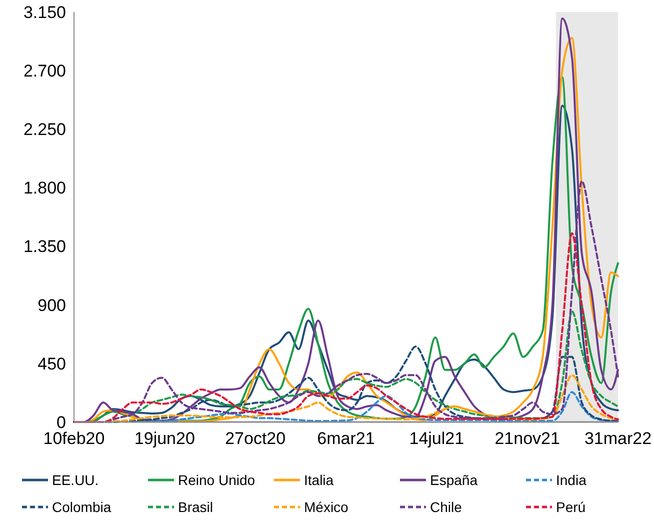 The height and width of the screenshot is (525, 654). I want to click on legend-label: Perú, so click(571, 506).